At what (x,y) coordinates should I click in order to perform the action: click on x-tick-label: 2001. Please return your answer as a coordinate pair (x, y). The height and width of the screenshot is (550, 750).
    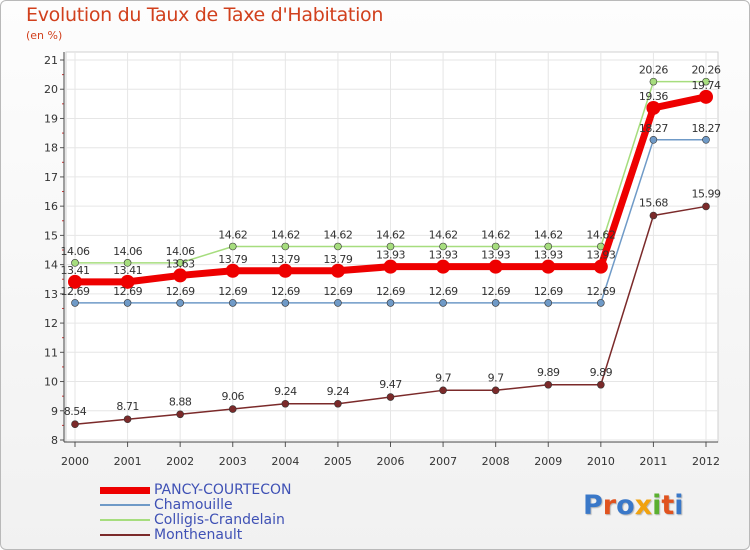
    Looking at the image, I should click on (128, 461).